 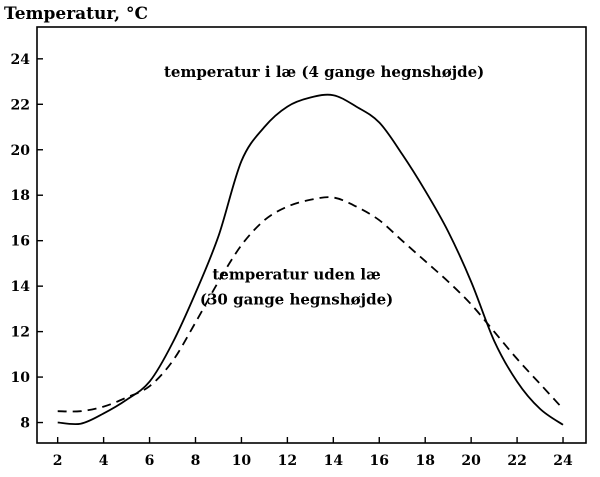 I want to click on y-tick-label: 14, so click(x=21, y=287).